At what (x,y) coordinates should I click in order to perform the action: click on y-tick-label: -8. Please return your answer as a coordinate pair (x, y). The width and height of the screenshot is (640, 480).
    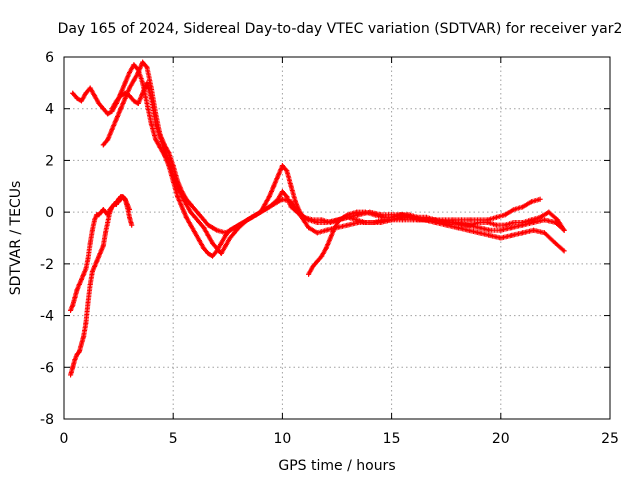
    Looking at the image, I should click on (47, 420).